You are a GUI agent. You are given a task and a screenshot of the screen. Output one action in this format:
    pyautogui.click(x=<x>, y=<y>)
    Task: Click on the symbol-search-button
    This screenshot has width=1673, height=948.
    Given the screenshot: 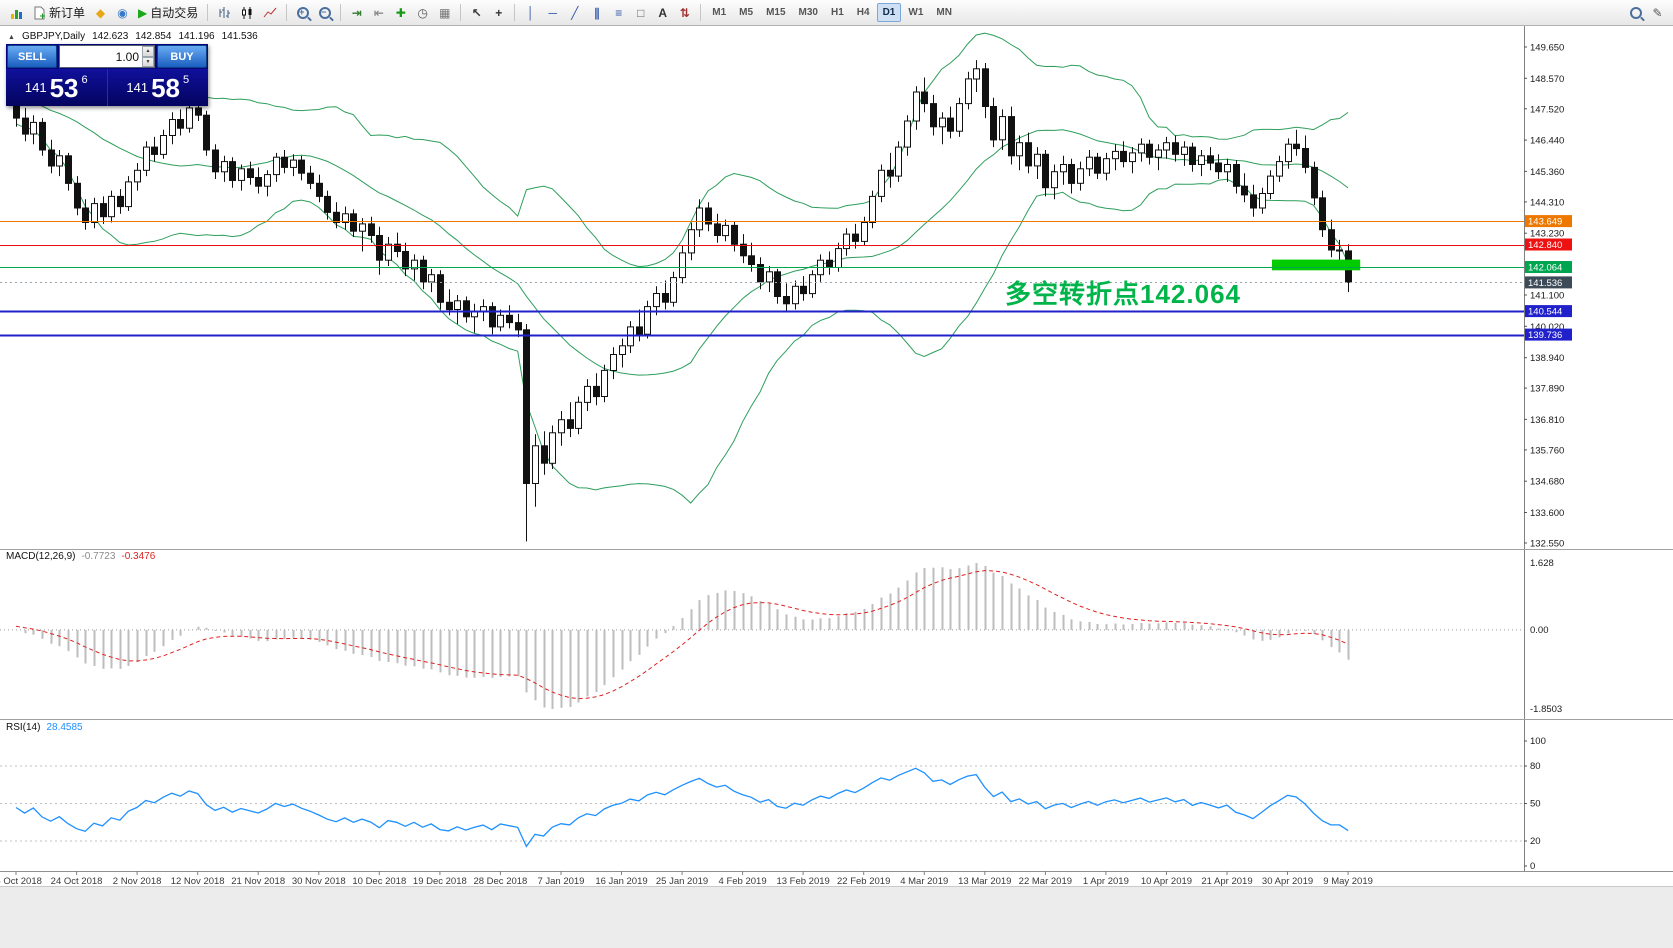 What is the action you would take?
    pyautogui.click(x=1635, y=12)
    